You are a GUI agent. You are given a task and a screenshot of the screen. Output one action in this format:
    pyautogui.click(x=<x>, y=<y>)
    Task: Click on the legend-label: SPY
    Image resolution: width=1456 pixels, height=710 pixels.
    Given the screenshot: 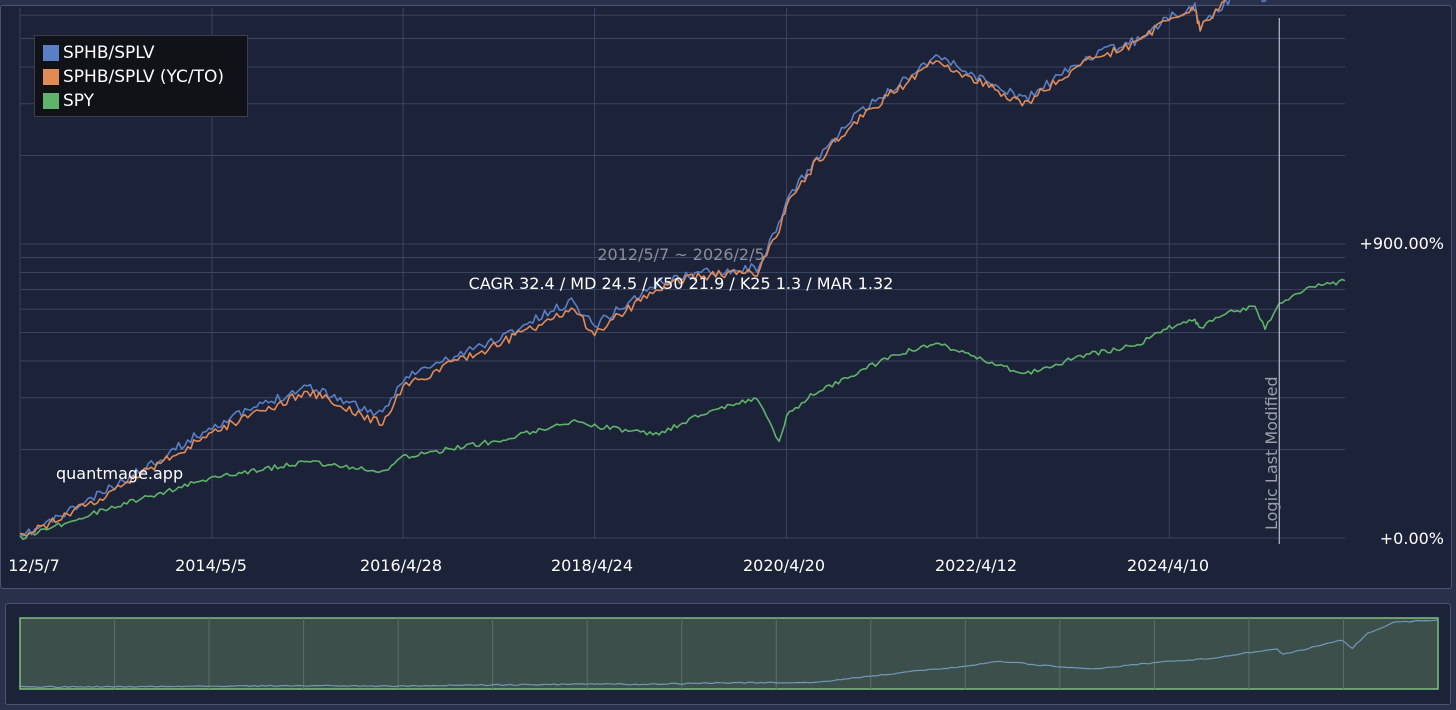 What is the action you would take?
    pyautogui.click(x=79, y=101)
    